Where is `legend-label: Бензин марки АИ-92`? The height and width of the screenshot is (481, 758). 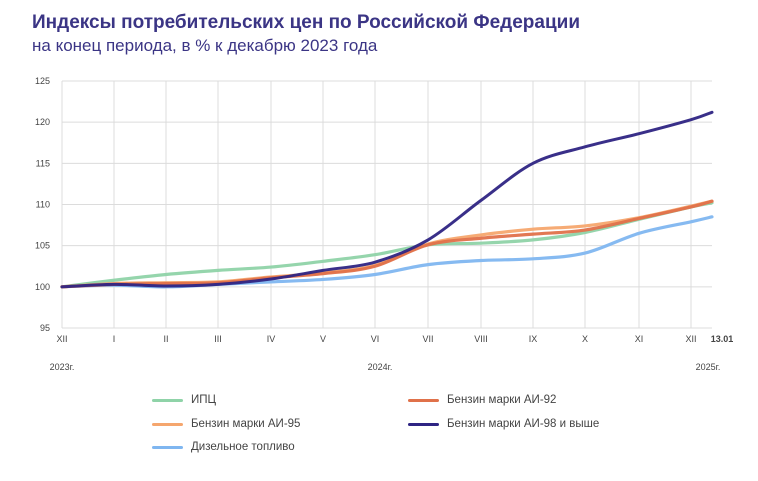
legend-label: Бензин марки АИ-92 is located at coordinates (502, 400).